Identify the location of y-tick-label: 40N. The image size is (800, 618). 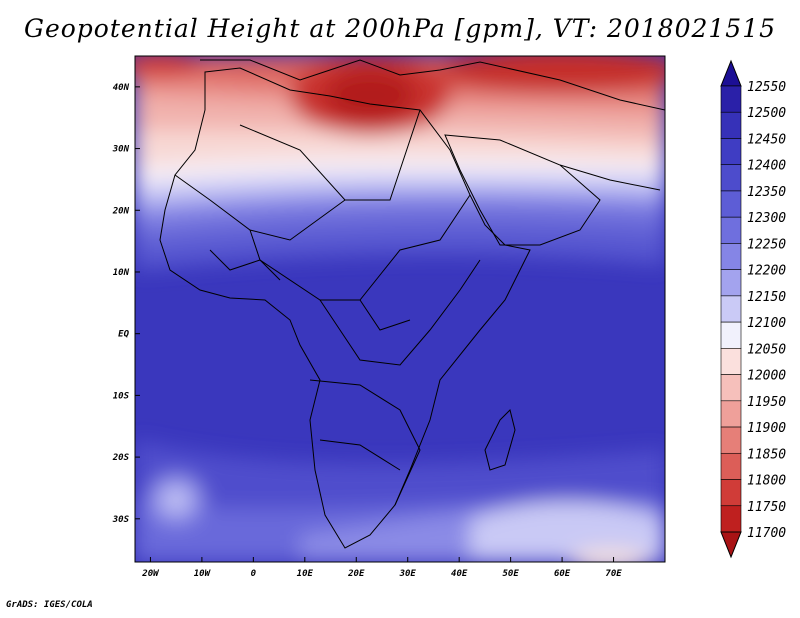
(121, 88).